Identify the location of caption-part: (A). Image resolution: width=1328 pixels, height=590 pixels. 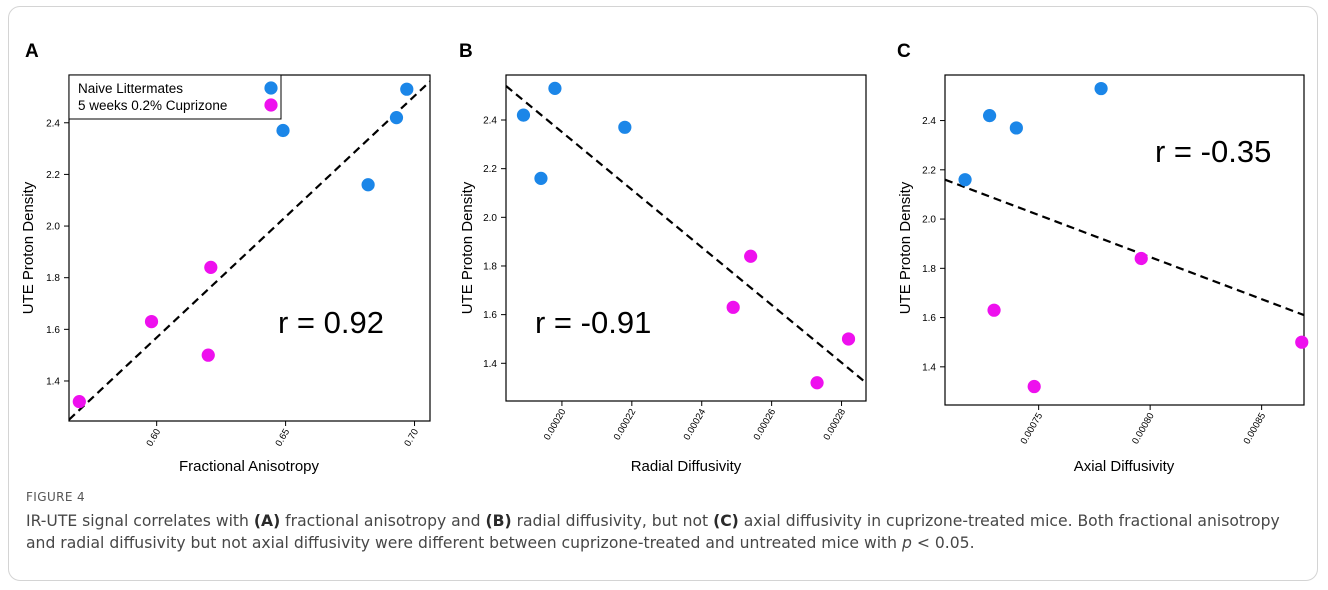
(267, 521).